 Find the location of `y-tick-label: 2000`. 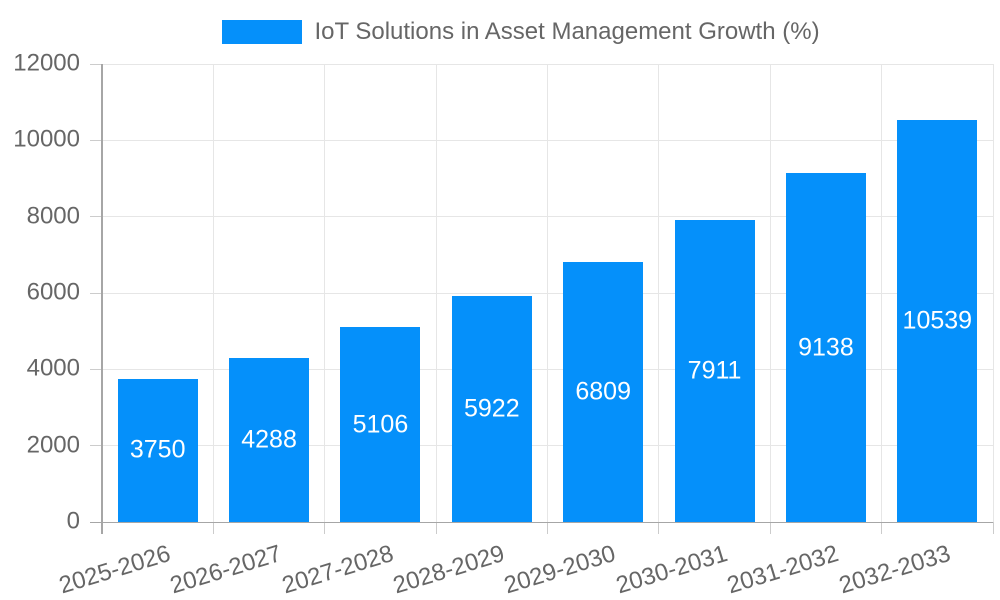

y-tick-label: 2000 is located at coordinates (53, 445).